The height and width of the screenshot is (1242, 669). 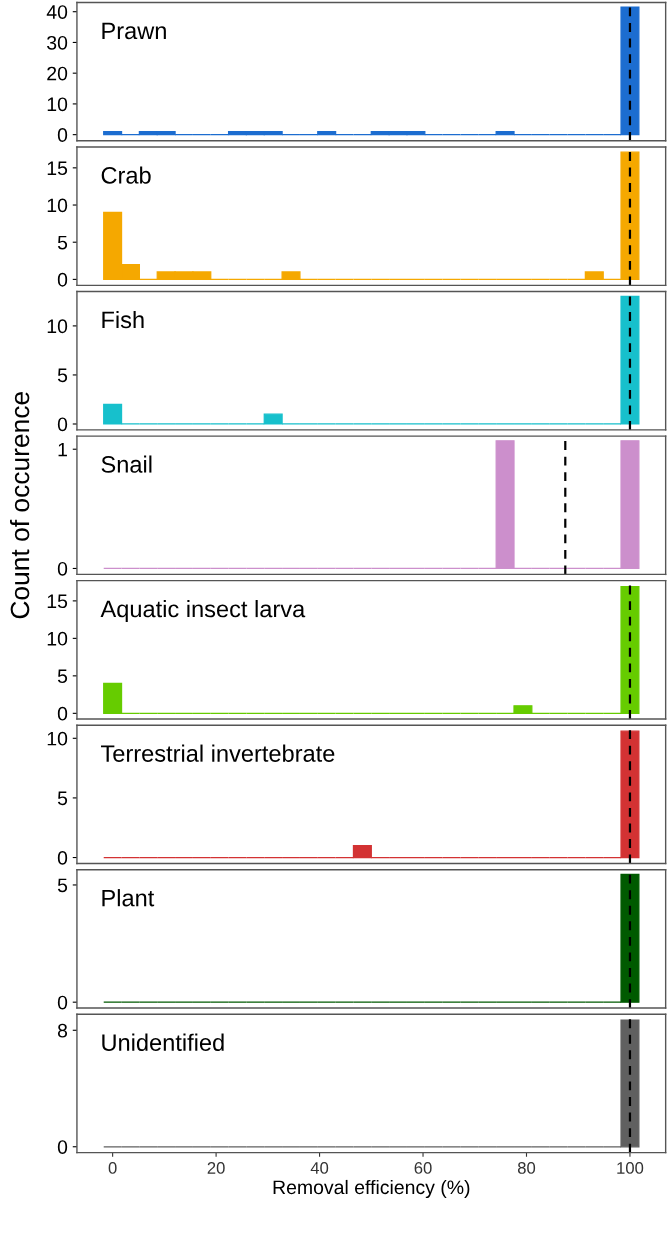 I want to click on x-axis-title: Removal efficiency (%), so click(x=371, y=1189).